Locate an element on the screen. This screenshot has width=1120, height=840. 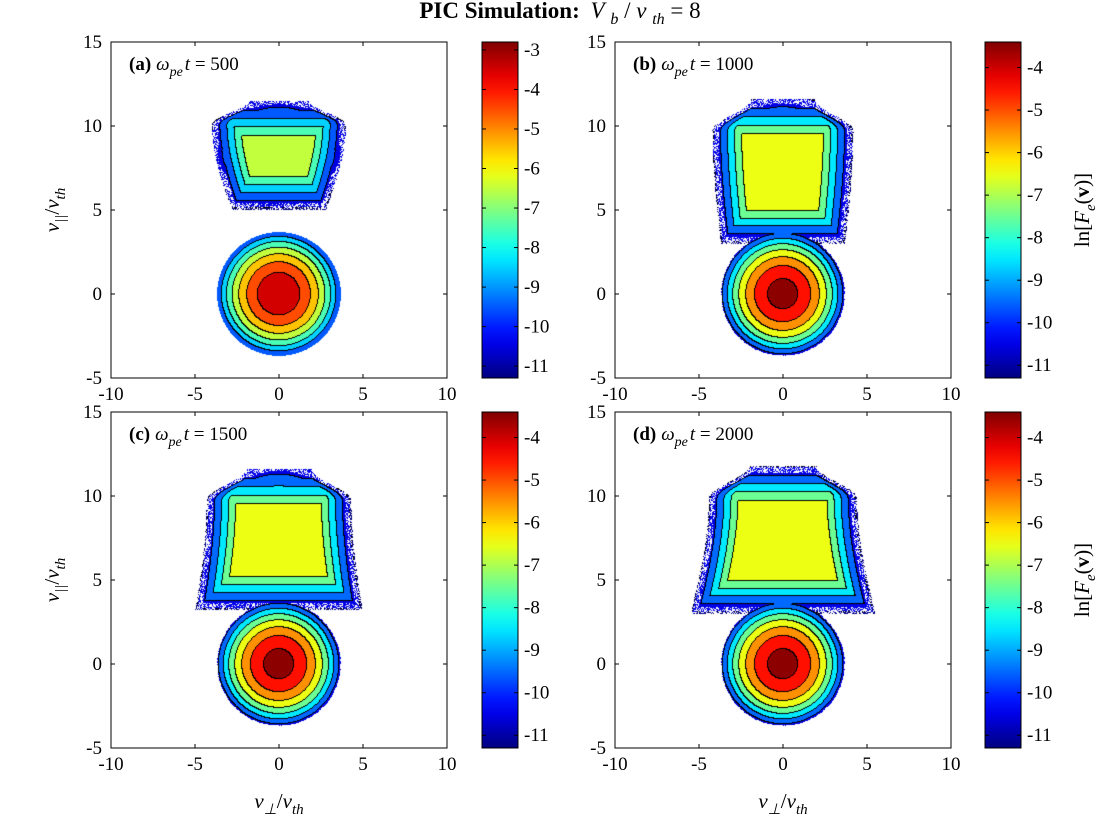
panel-label: (d) ωpe t = 2000 is located at coordinates (693, 437).